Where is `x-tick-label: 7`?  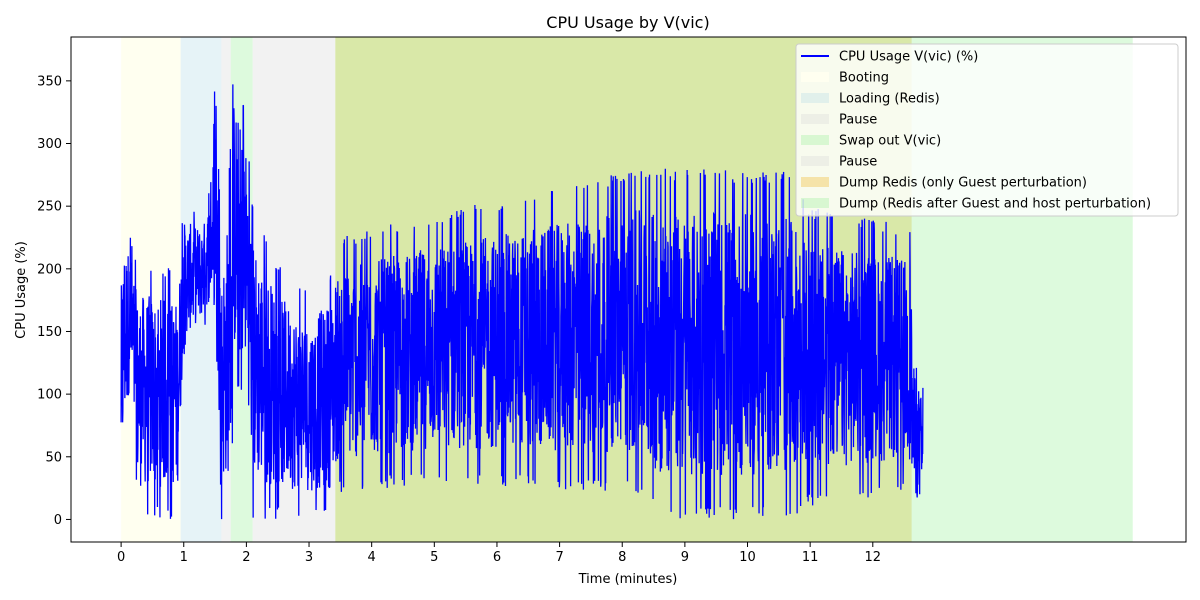
x-tick-label: 7 is located at coordinates (559, 557).